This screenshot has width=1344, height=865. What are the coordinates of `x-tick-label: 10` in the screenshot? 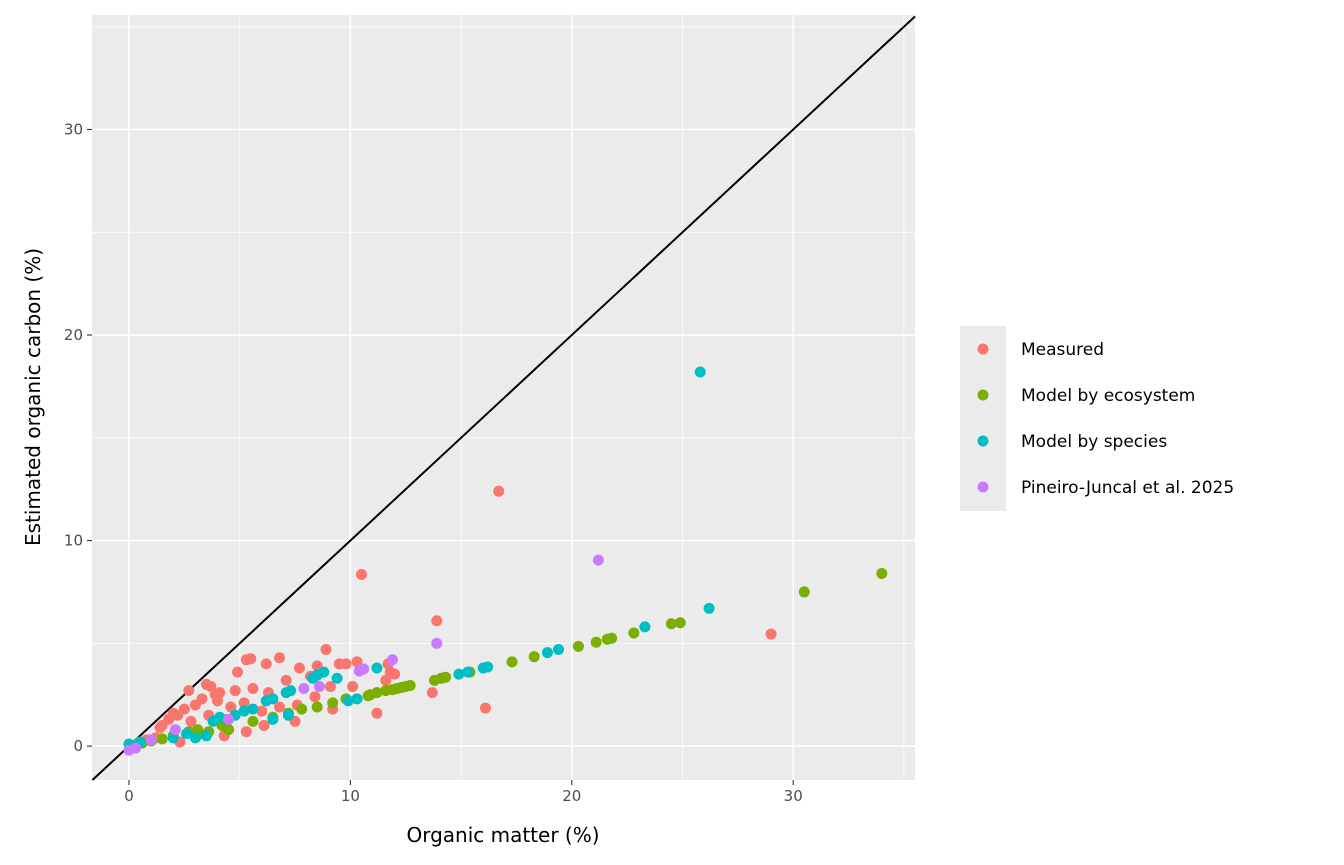 It's located at (350, 796).